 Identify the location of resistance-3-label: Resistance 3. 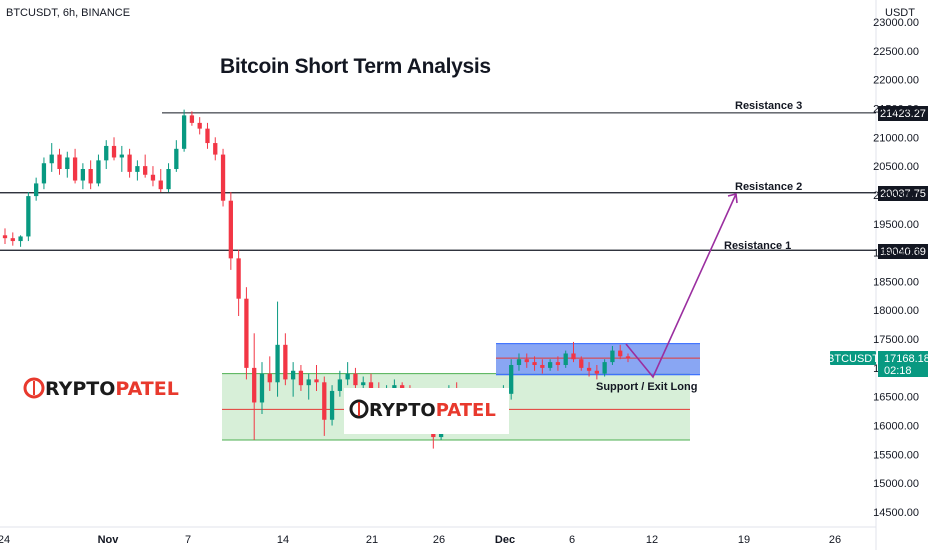
(768, 106).